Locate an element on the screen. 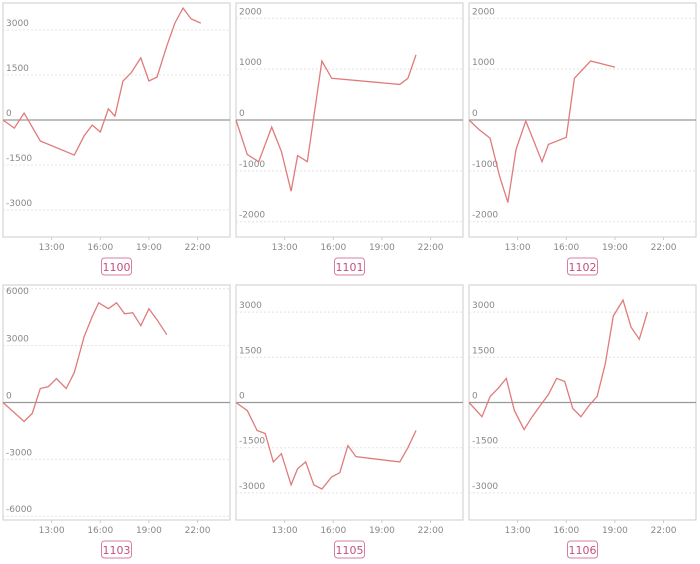  chart-title: 1103 is located at coordinates (117, 550).